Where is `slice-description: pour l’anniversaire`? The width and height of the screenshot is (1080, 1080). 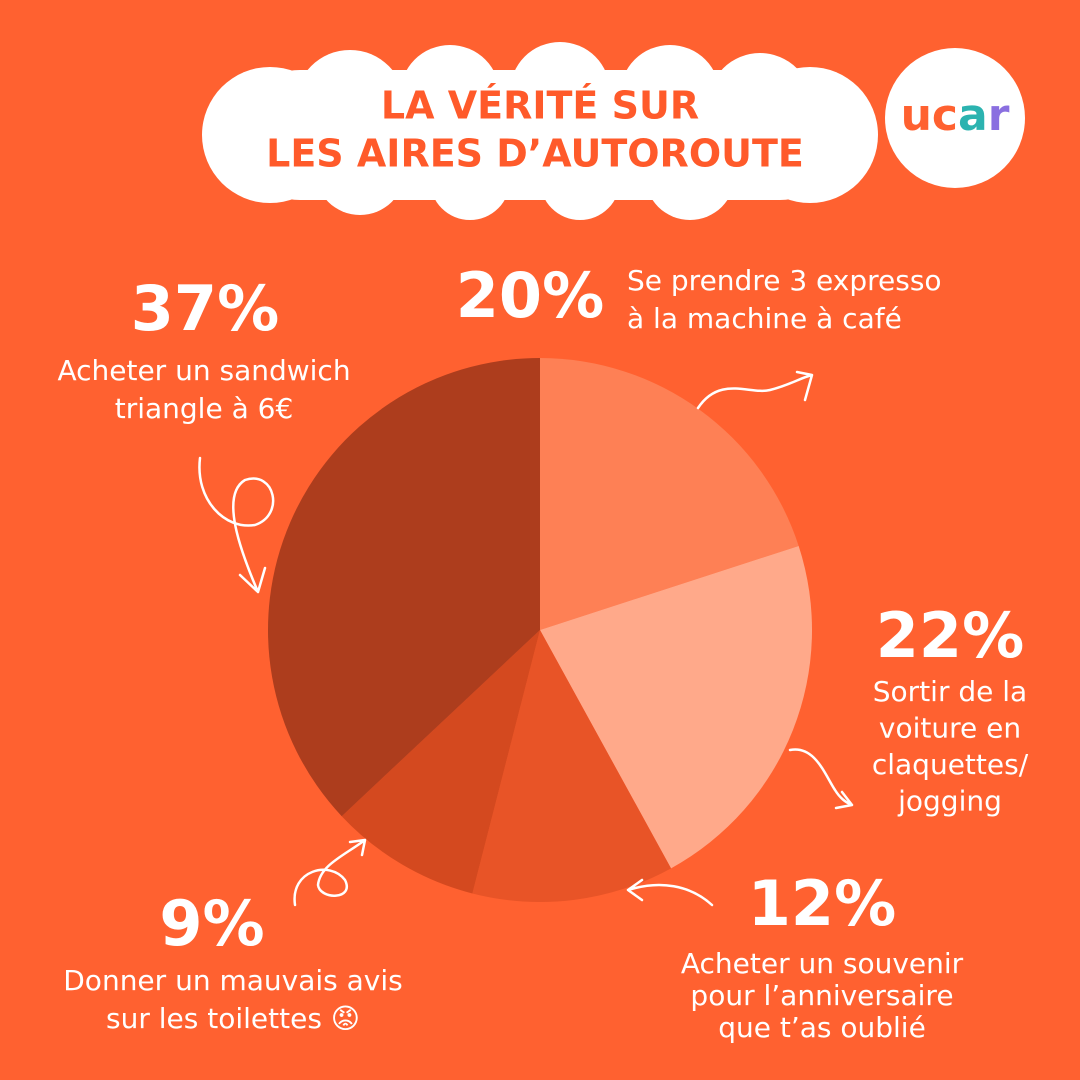 slice-description: pour l’anniversaire is located at coordinates (821, 995).